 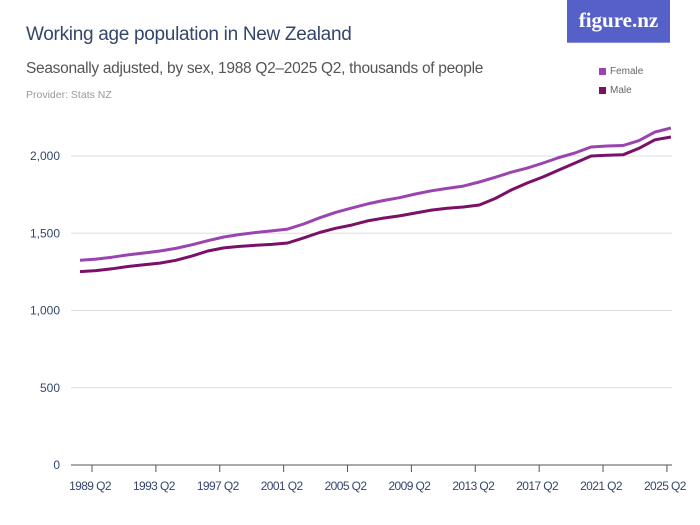 What do you see at coordinates (618, 21) in the screenshot?
I see `figure-nz-logo: figure.nz` at bounding box center [618, 21].